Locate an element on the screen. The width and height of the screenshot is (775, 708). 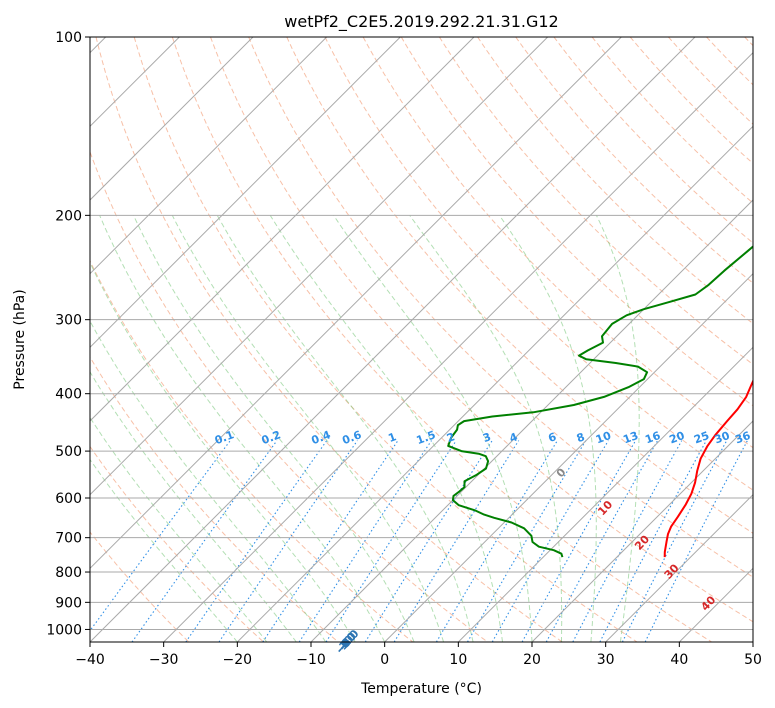
mixing-ratio-label: 0.1 is located at coordinates (224, 437).